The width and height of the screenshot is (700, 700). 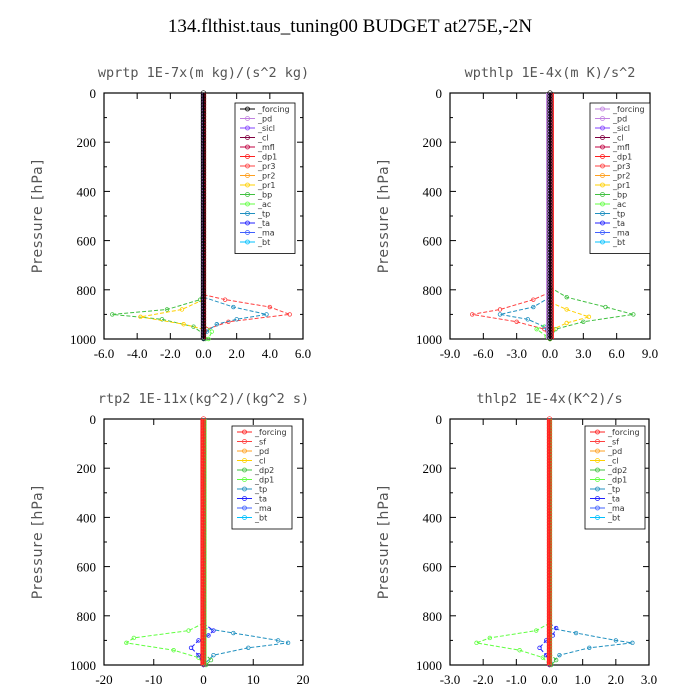 What do you see at coordinates (613, 442) in the screenshot?
I see `legend-label: _sf` at bounding box center [613, 442].